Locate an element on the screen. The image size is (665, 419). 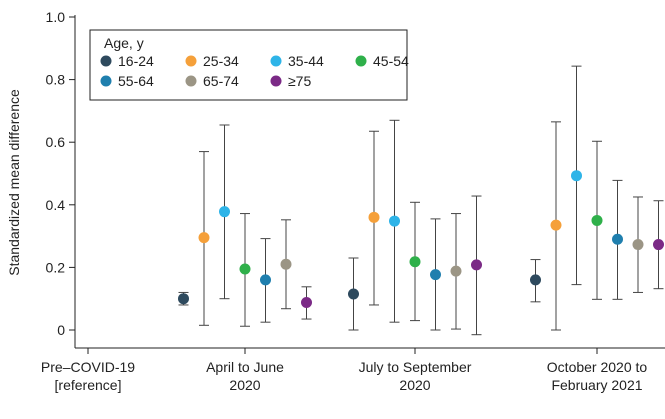
legend-box is located at coordinates (248, 65).